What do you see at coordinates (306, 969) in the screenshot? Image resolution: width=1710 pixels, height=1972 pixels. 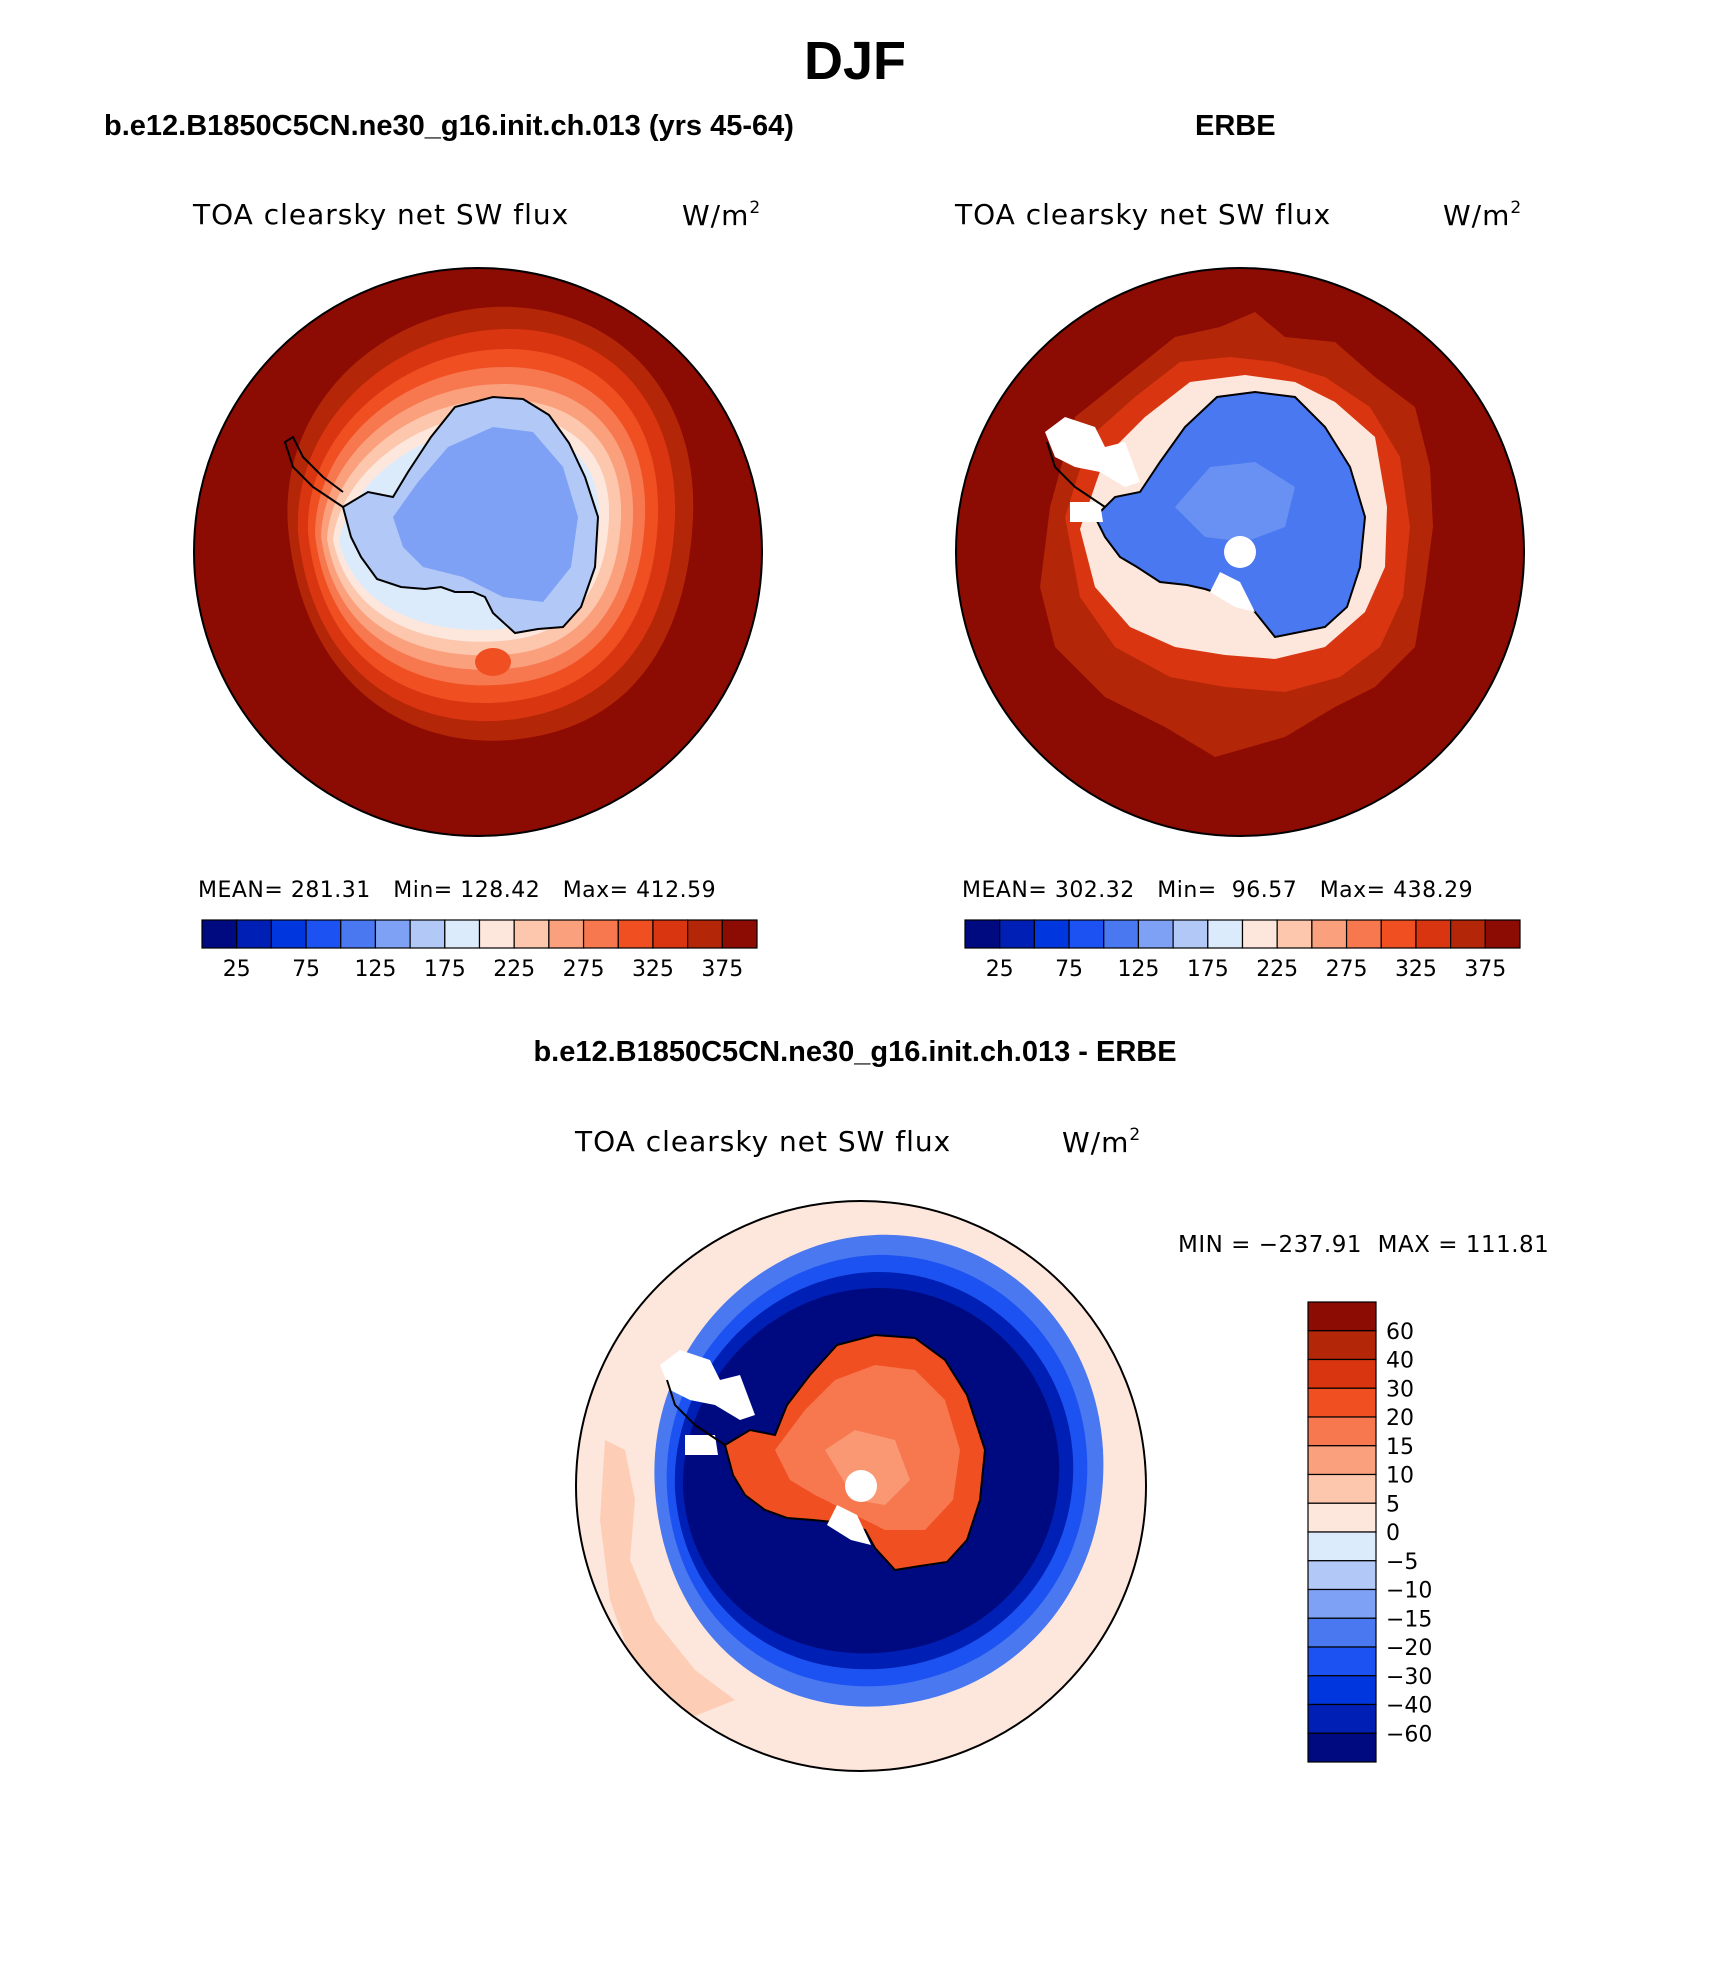 I see `model-colorbar-tick-label: 75` at bounding box center [306, 969].